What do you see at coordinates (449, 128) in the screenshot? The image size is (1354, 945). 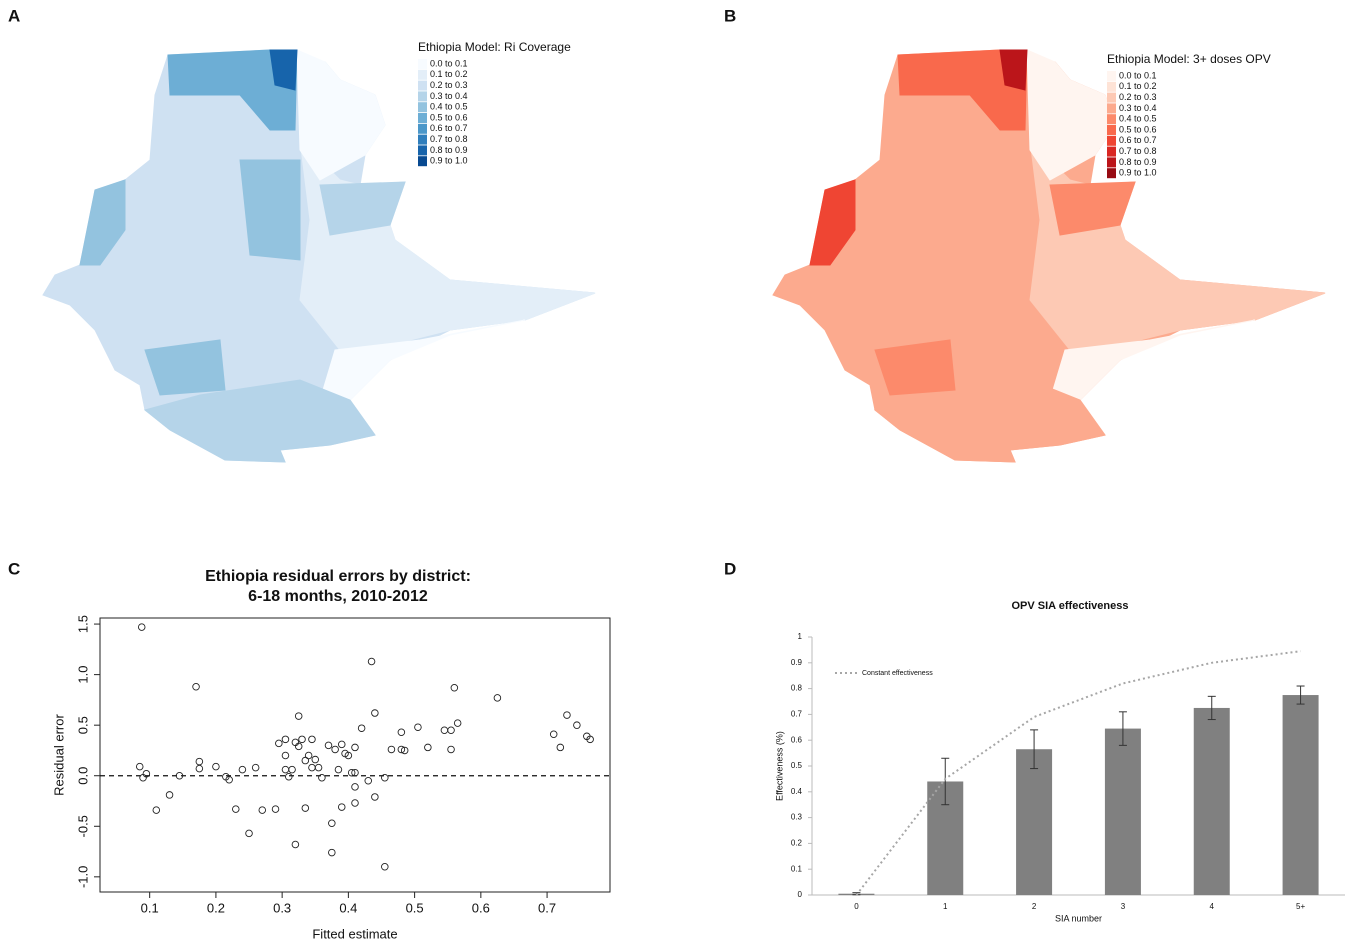 I see `legend-label: 0.6 to 0.7` at bounding box center [449, 128].